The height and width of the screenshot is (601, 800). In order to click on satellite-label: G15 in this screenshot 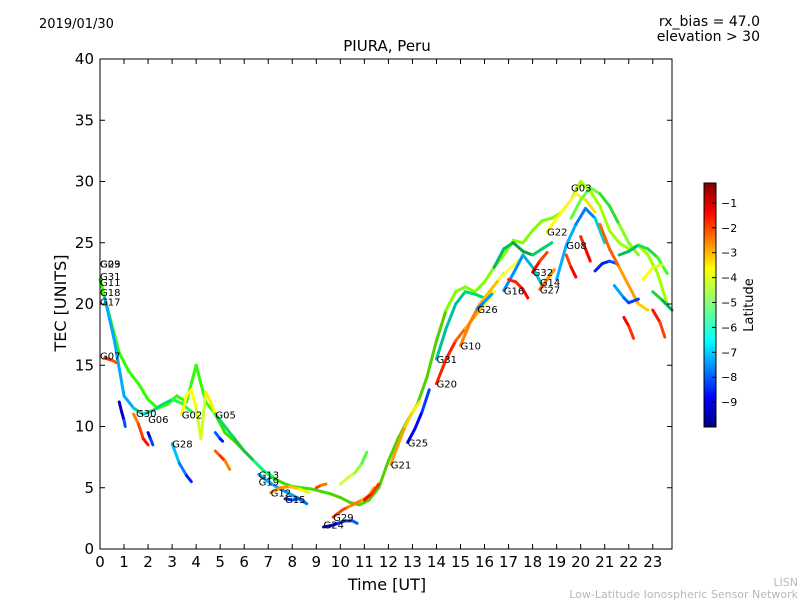, I will do `click(295, 500)`.